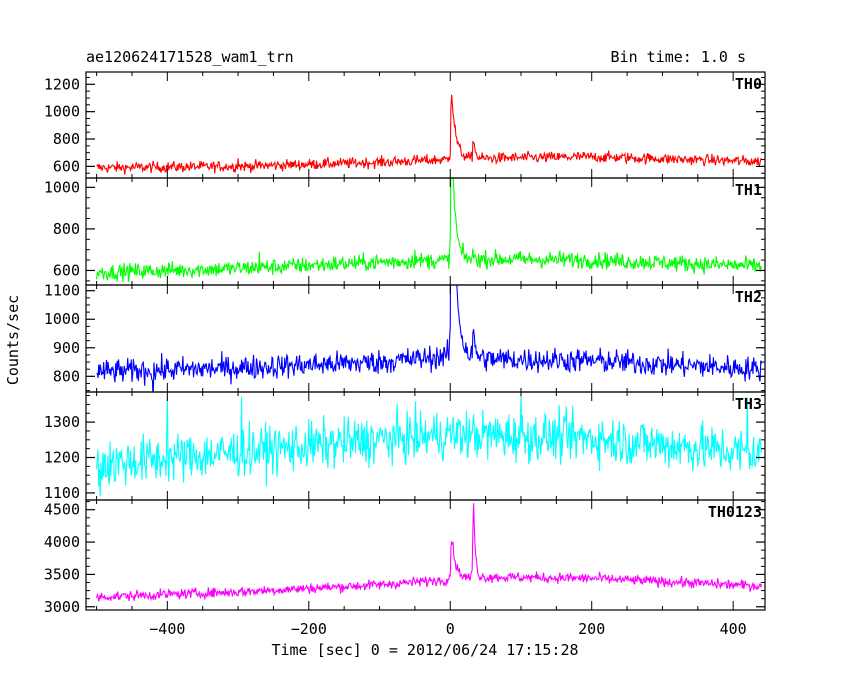  Describe the element at coordinates (309, 629) in the screenshot. I see `x-tick-label: −200` at that location.